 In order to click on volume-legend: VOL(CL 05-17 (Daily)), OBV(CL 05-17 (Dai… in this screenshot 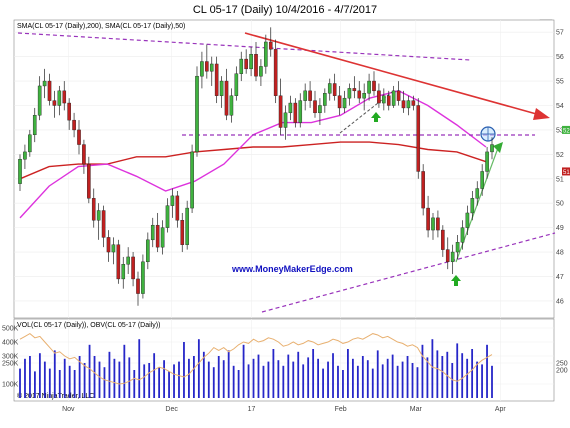, I will do `click(88, 325)`.